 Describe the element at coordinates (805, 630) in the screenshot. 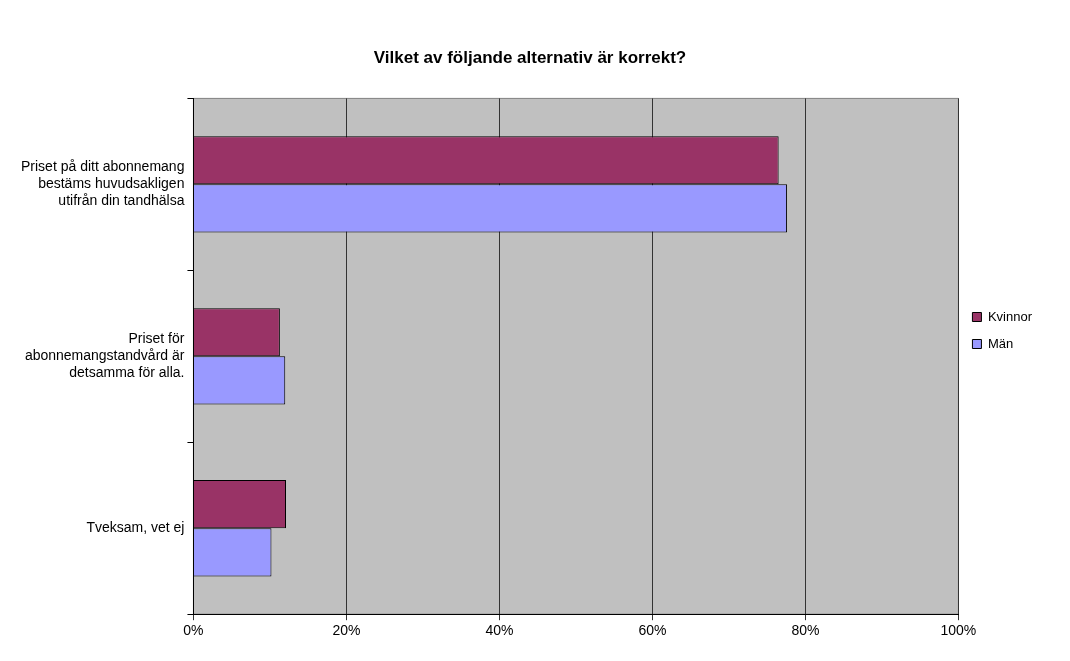

I see `x-tick-label: 80%` at that location.